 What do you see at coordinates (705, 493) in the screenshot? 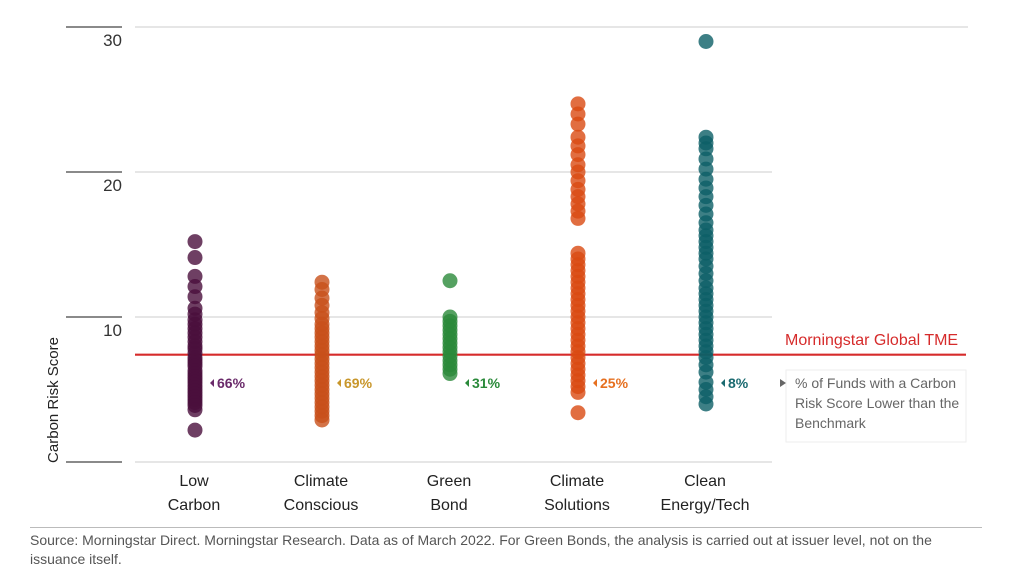
I see `category-label: Clean Energy/Tech` at bounding box center [705, 493].